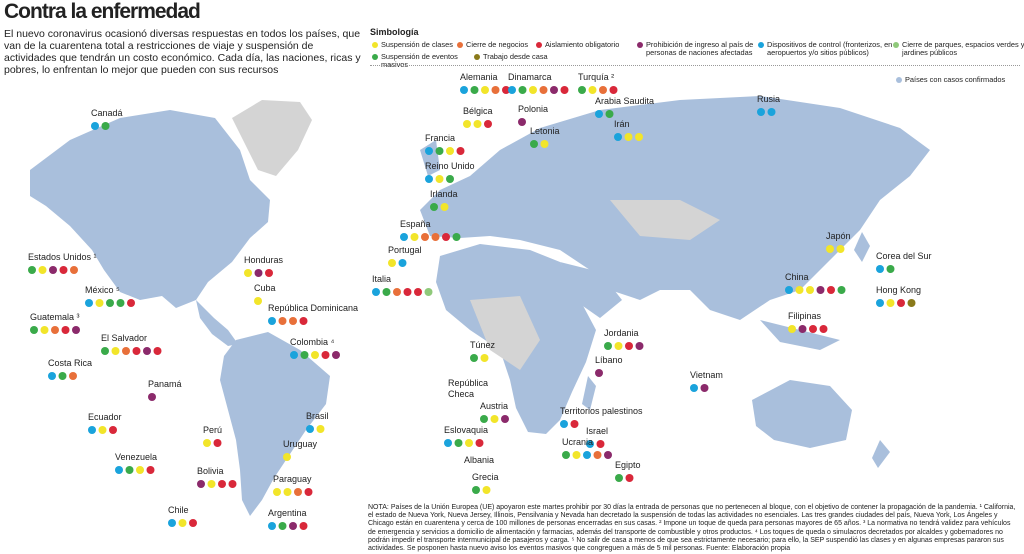  I want to click on country-label: Albania, so click(479, 460).